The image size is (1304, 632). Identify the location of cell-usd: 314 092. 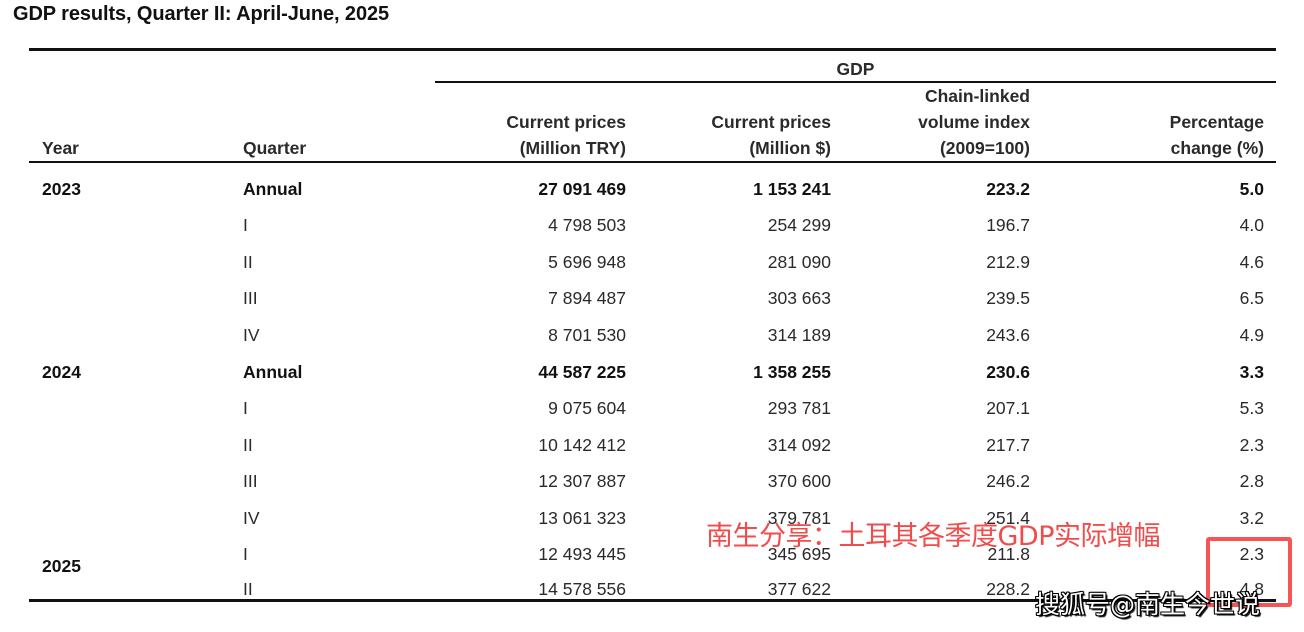
(799, 445).